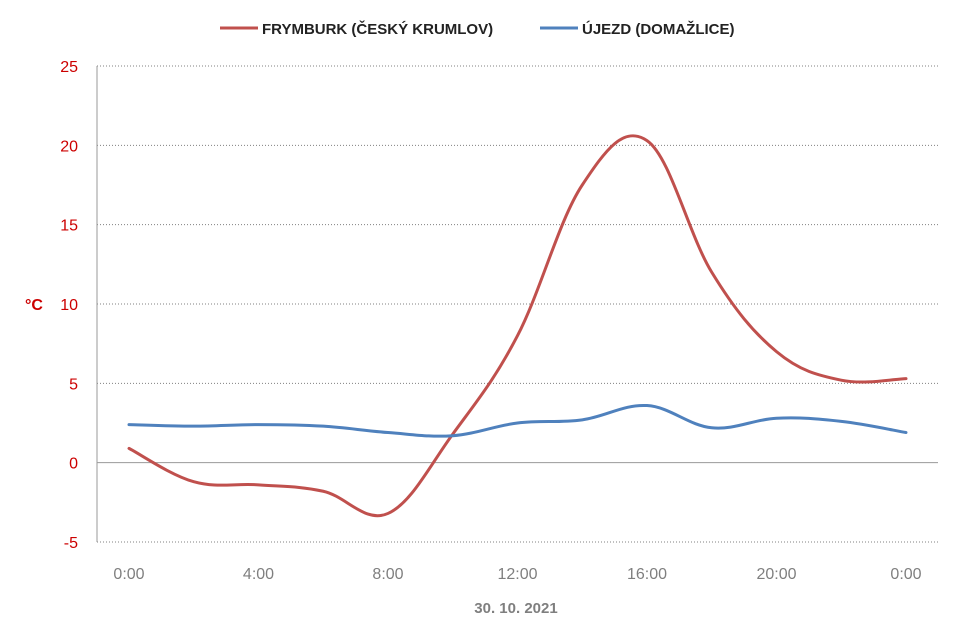 This screenshot has width=960, height=640. I want to click on legend-label-ujezd: ÚJEZD (DOMAŽLICE), so click(658, 29).